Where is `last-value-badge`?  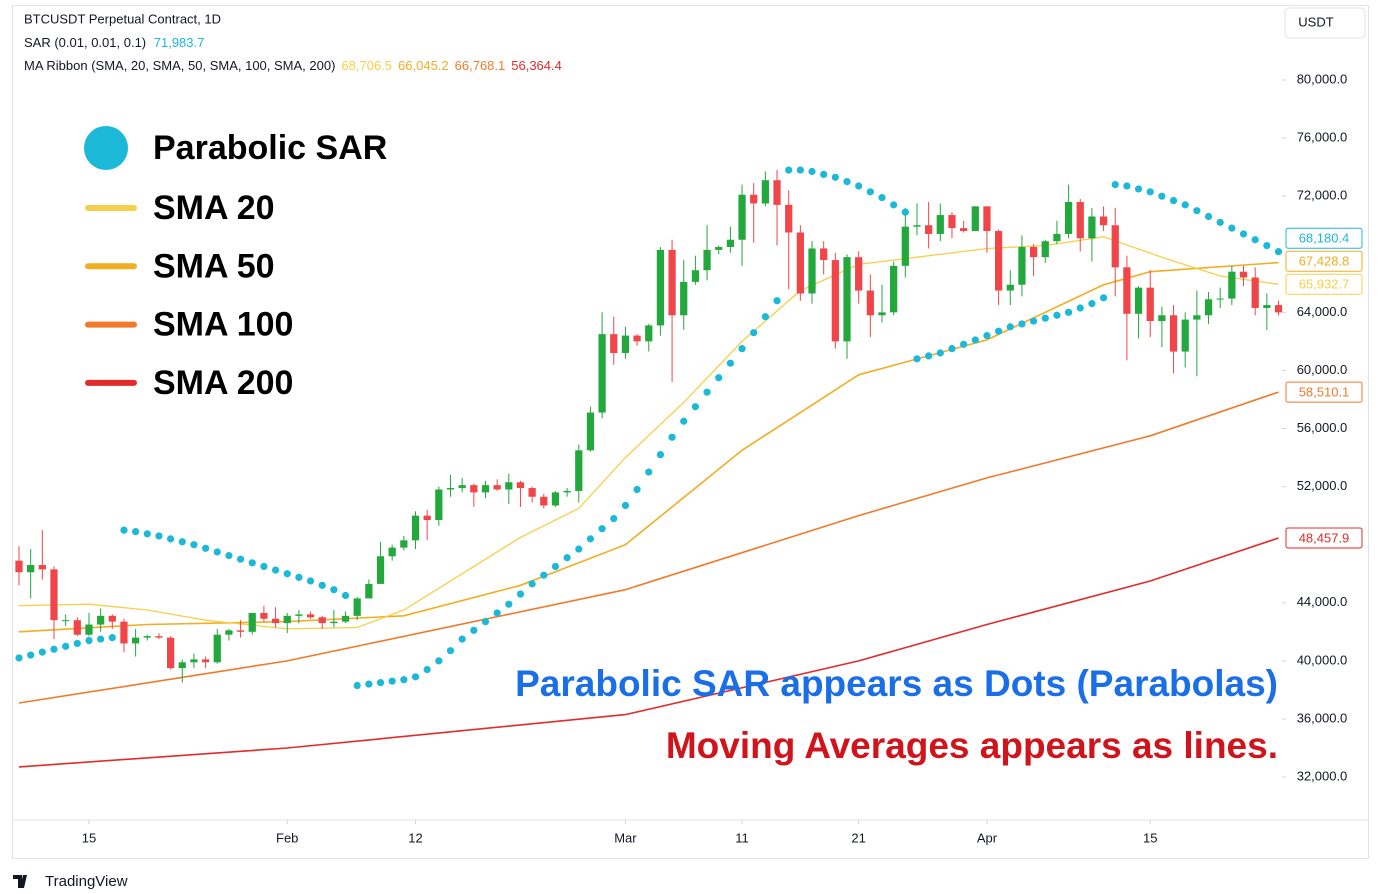
last-value-badge is located at coordinates (1324, 284).